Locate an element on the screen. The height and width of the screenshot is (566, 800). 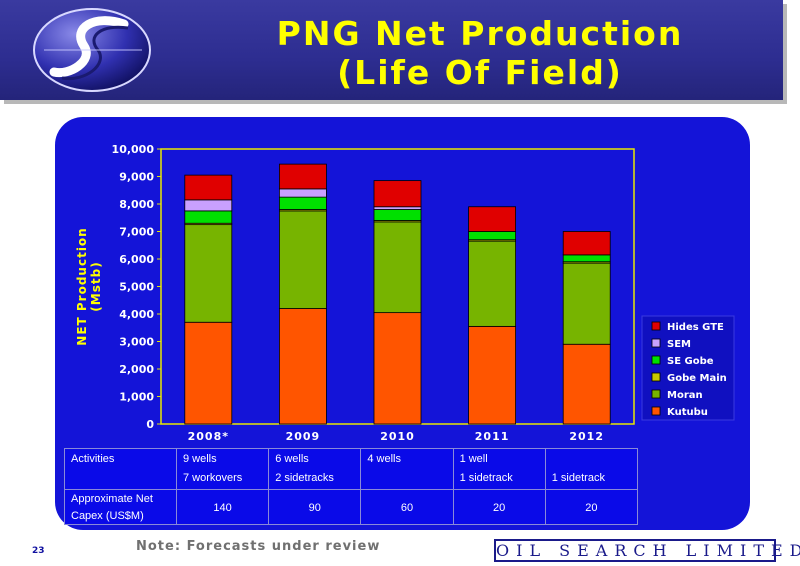
y-axis-title-line: (Mstb) is located at coordinates (96, 286).